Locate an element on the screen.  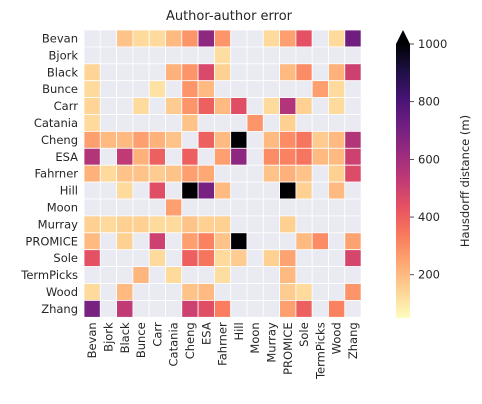
column-tick-label: Fahrner is located at coordinates (223, 344).